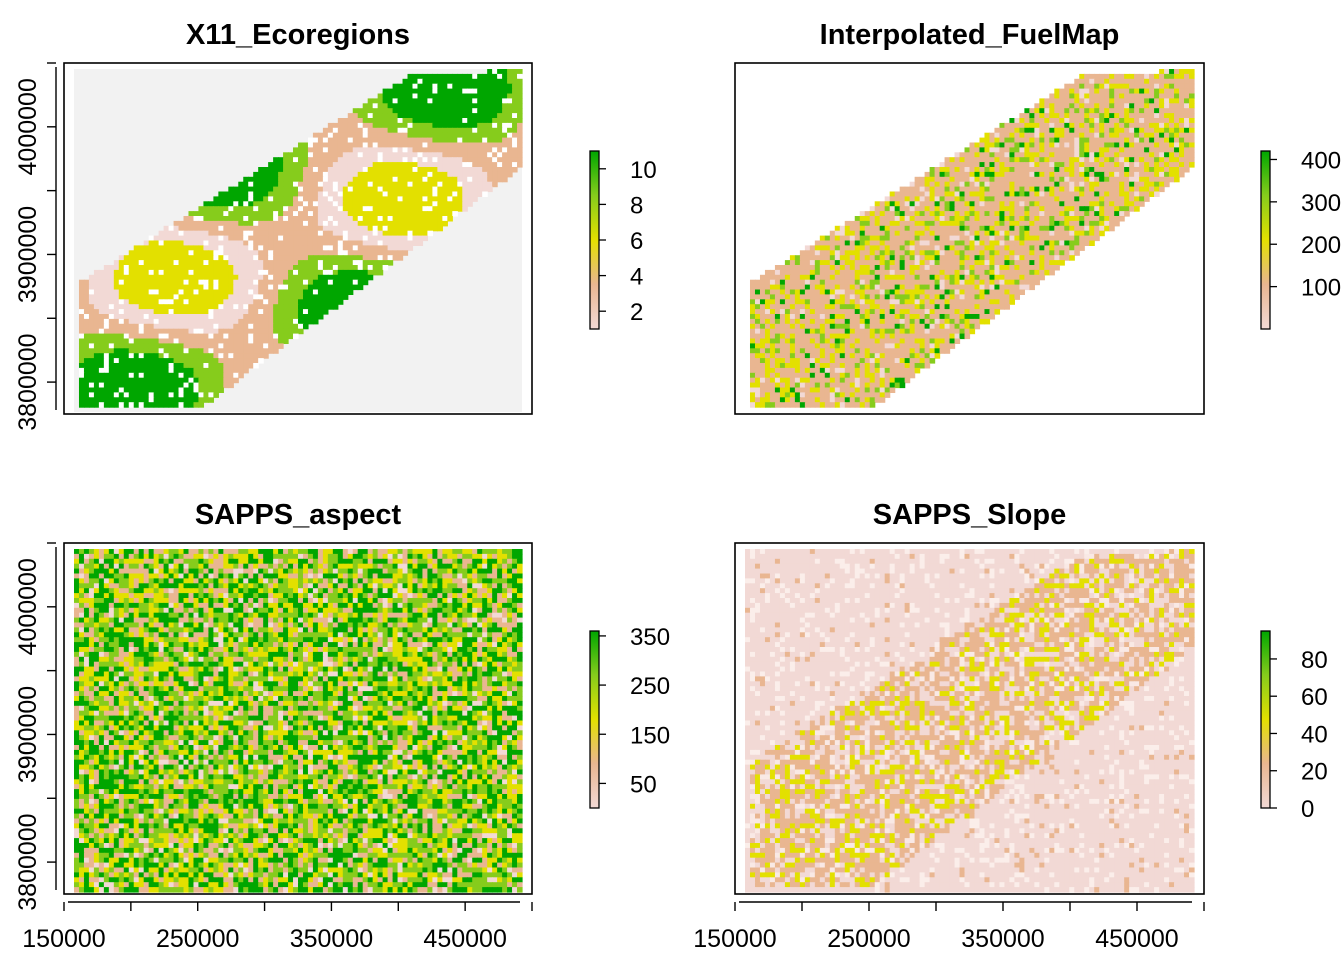  What do you see at coordinates (643, 170) in the screenshot?
I see `legend-tick-label: 10` at bounding box center [643, 170].